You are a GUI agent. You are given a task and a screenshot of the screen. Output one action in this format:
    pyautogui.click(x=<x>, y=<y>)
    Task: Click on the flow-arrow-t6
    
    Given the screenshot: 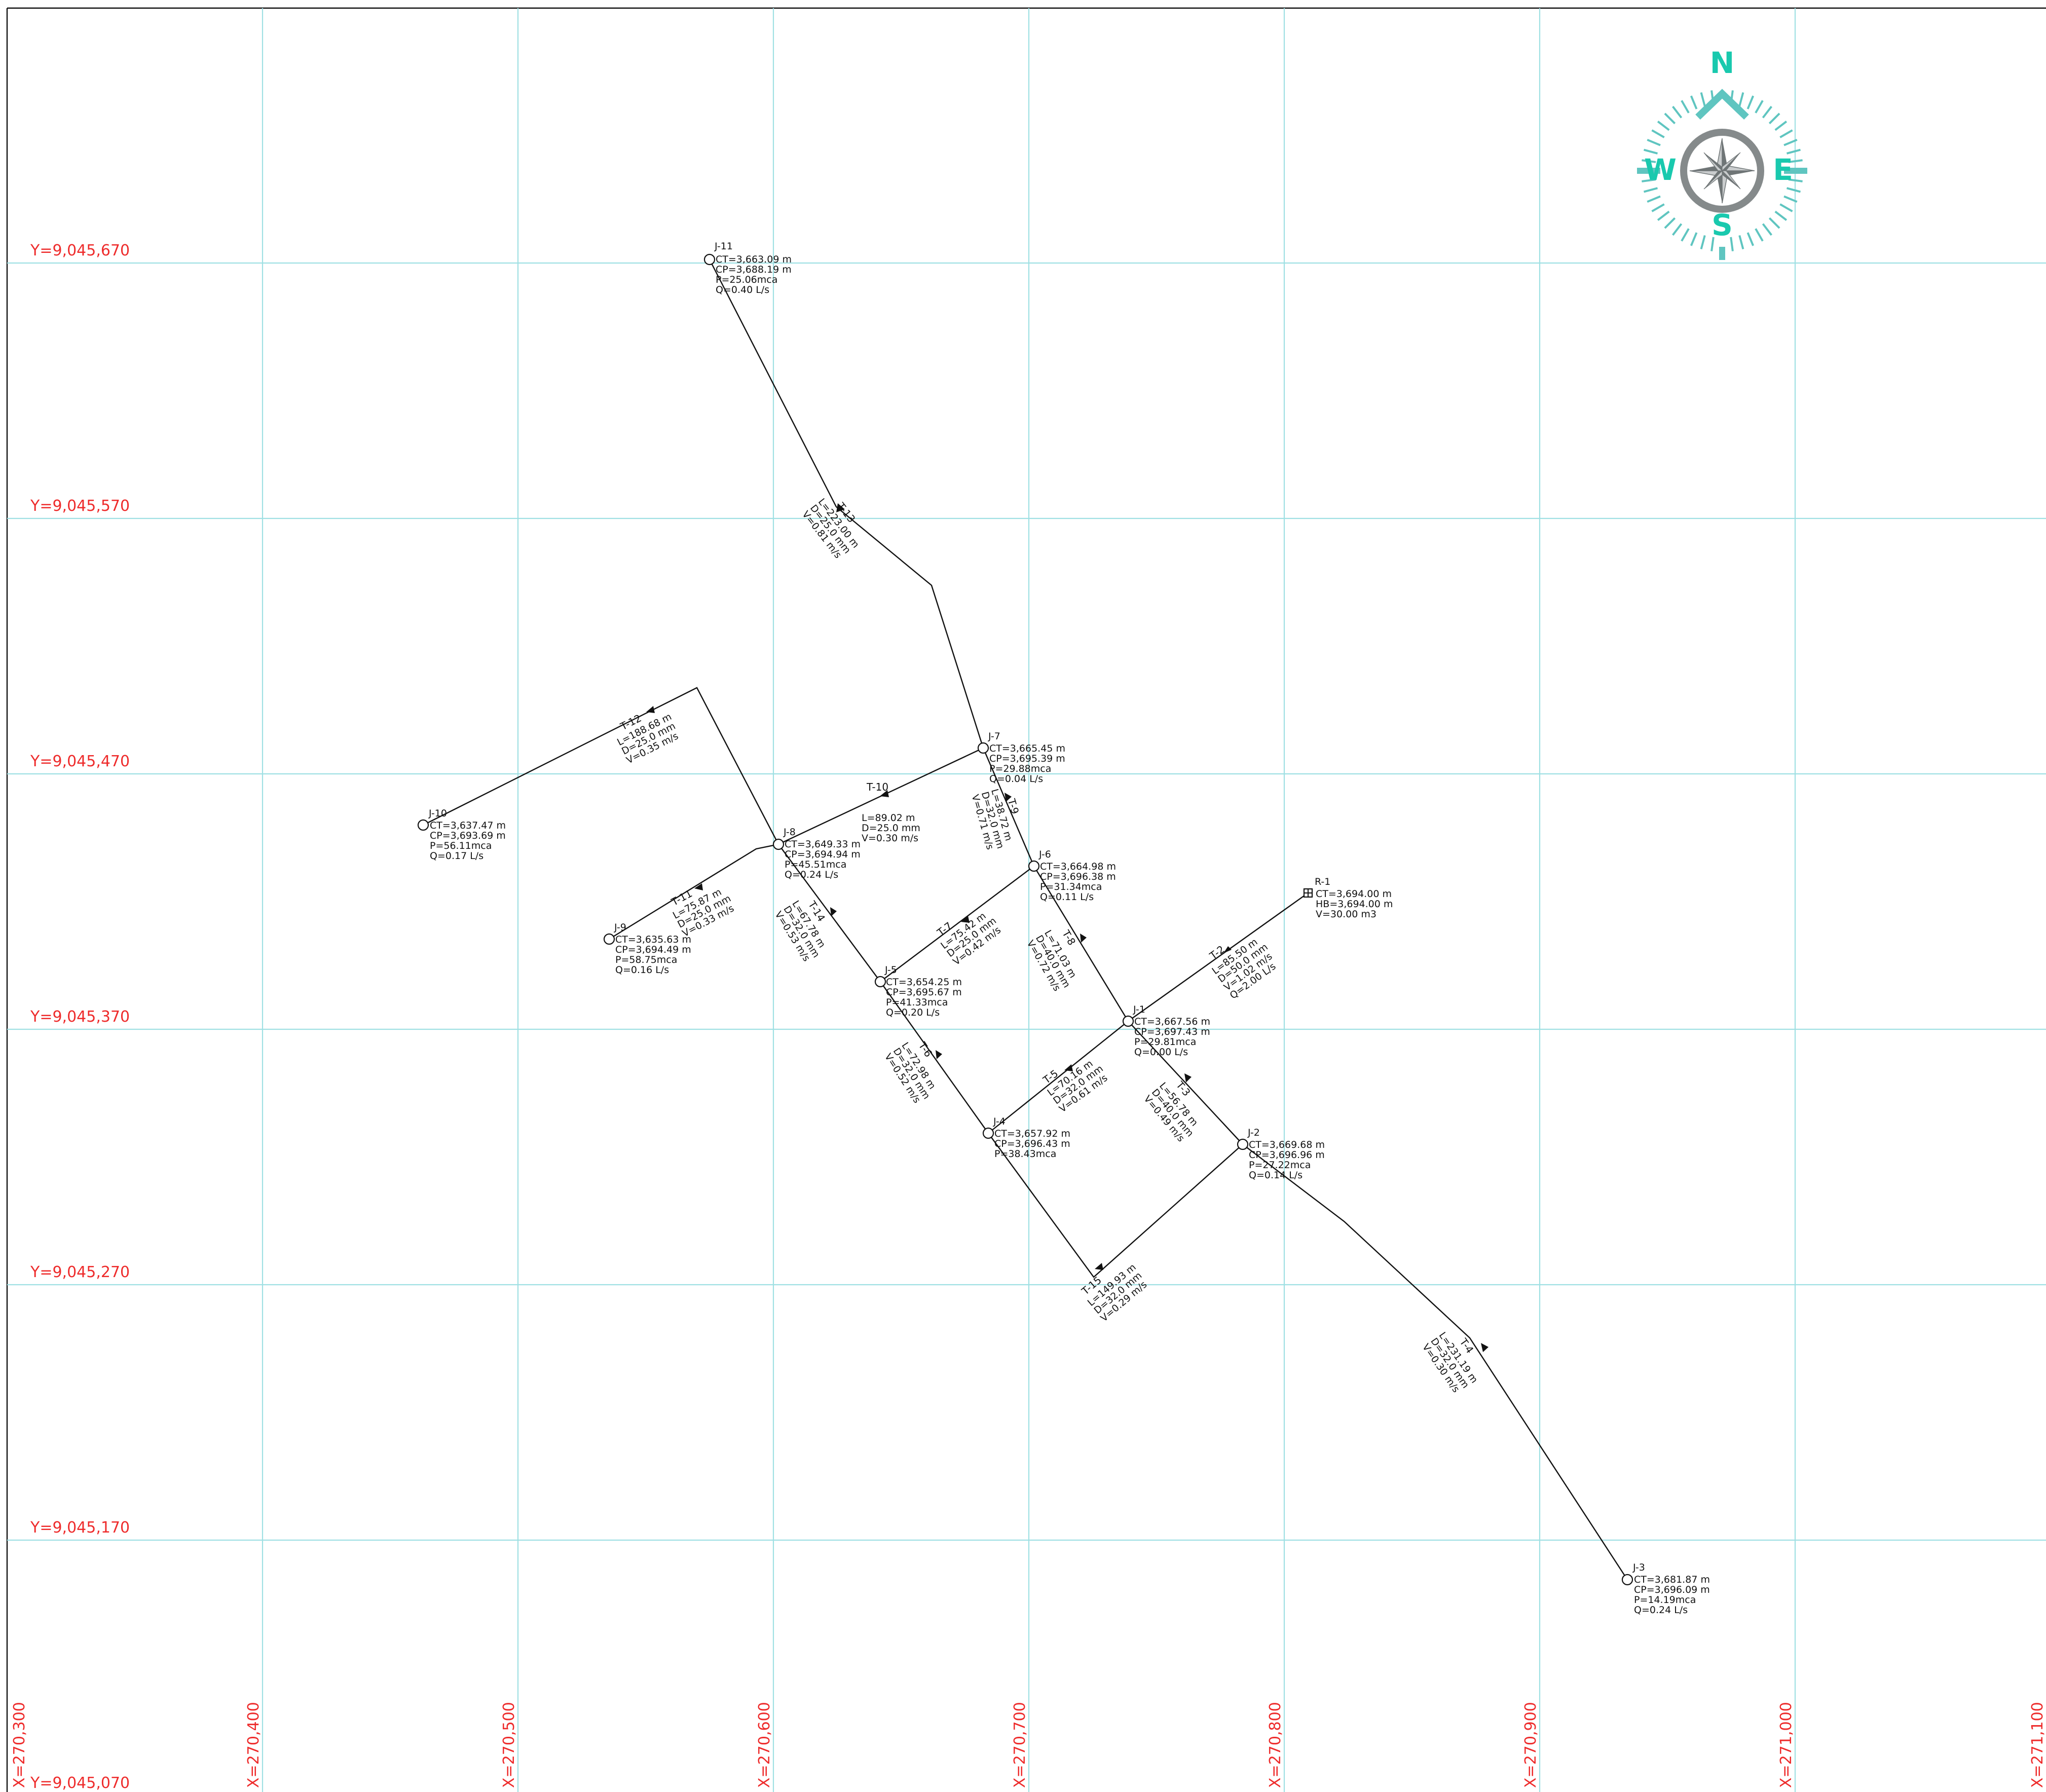 What is the action you would take?
    pyautogui.click(x=939, y=1054)
    